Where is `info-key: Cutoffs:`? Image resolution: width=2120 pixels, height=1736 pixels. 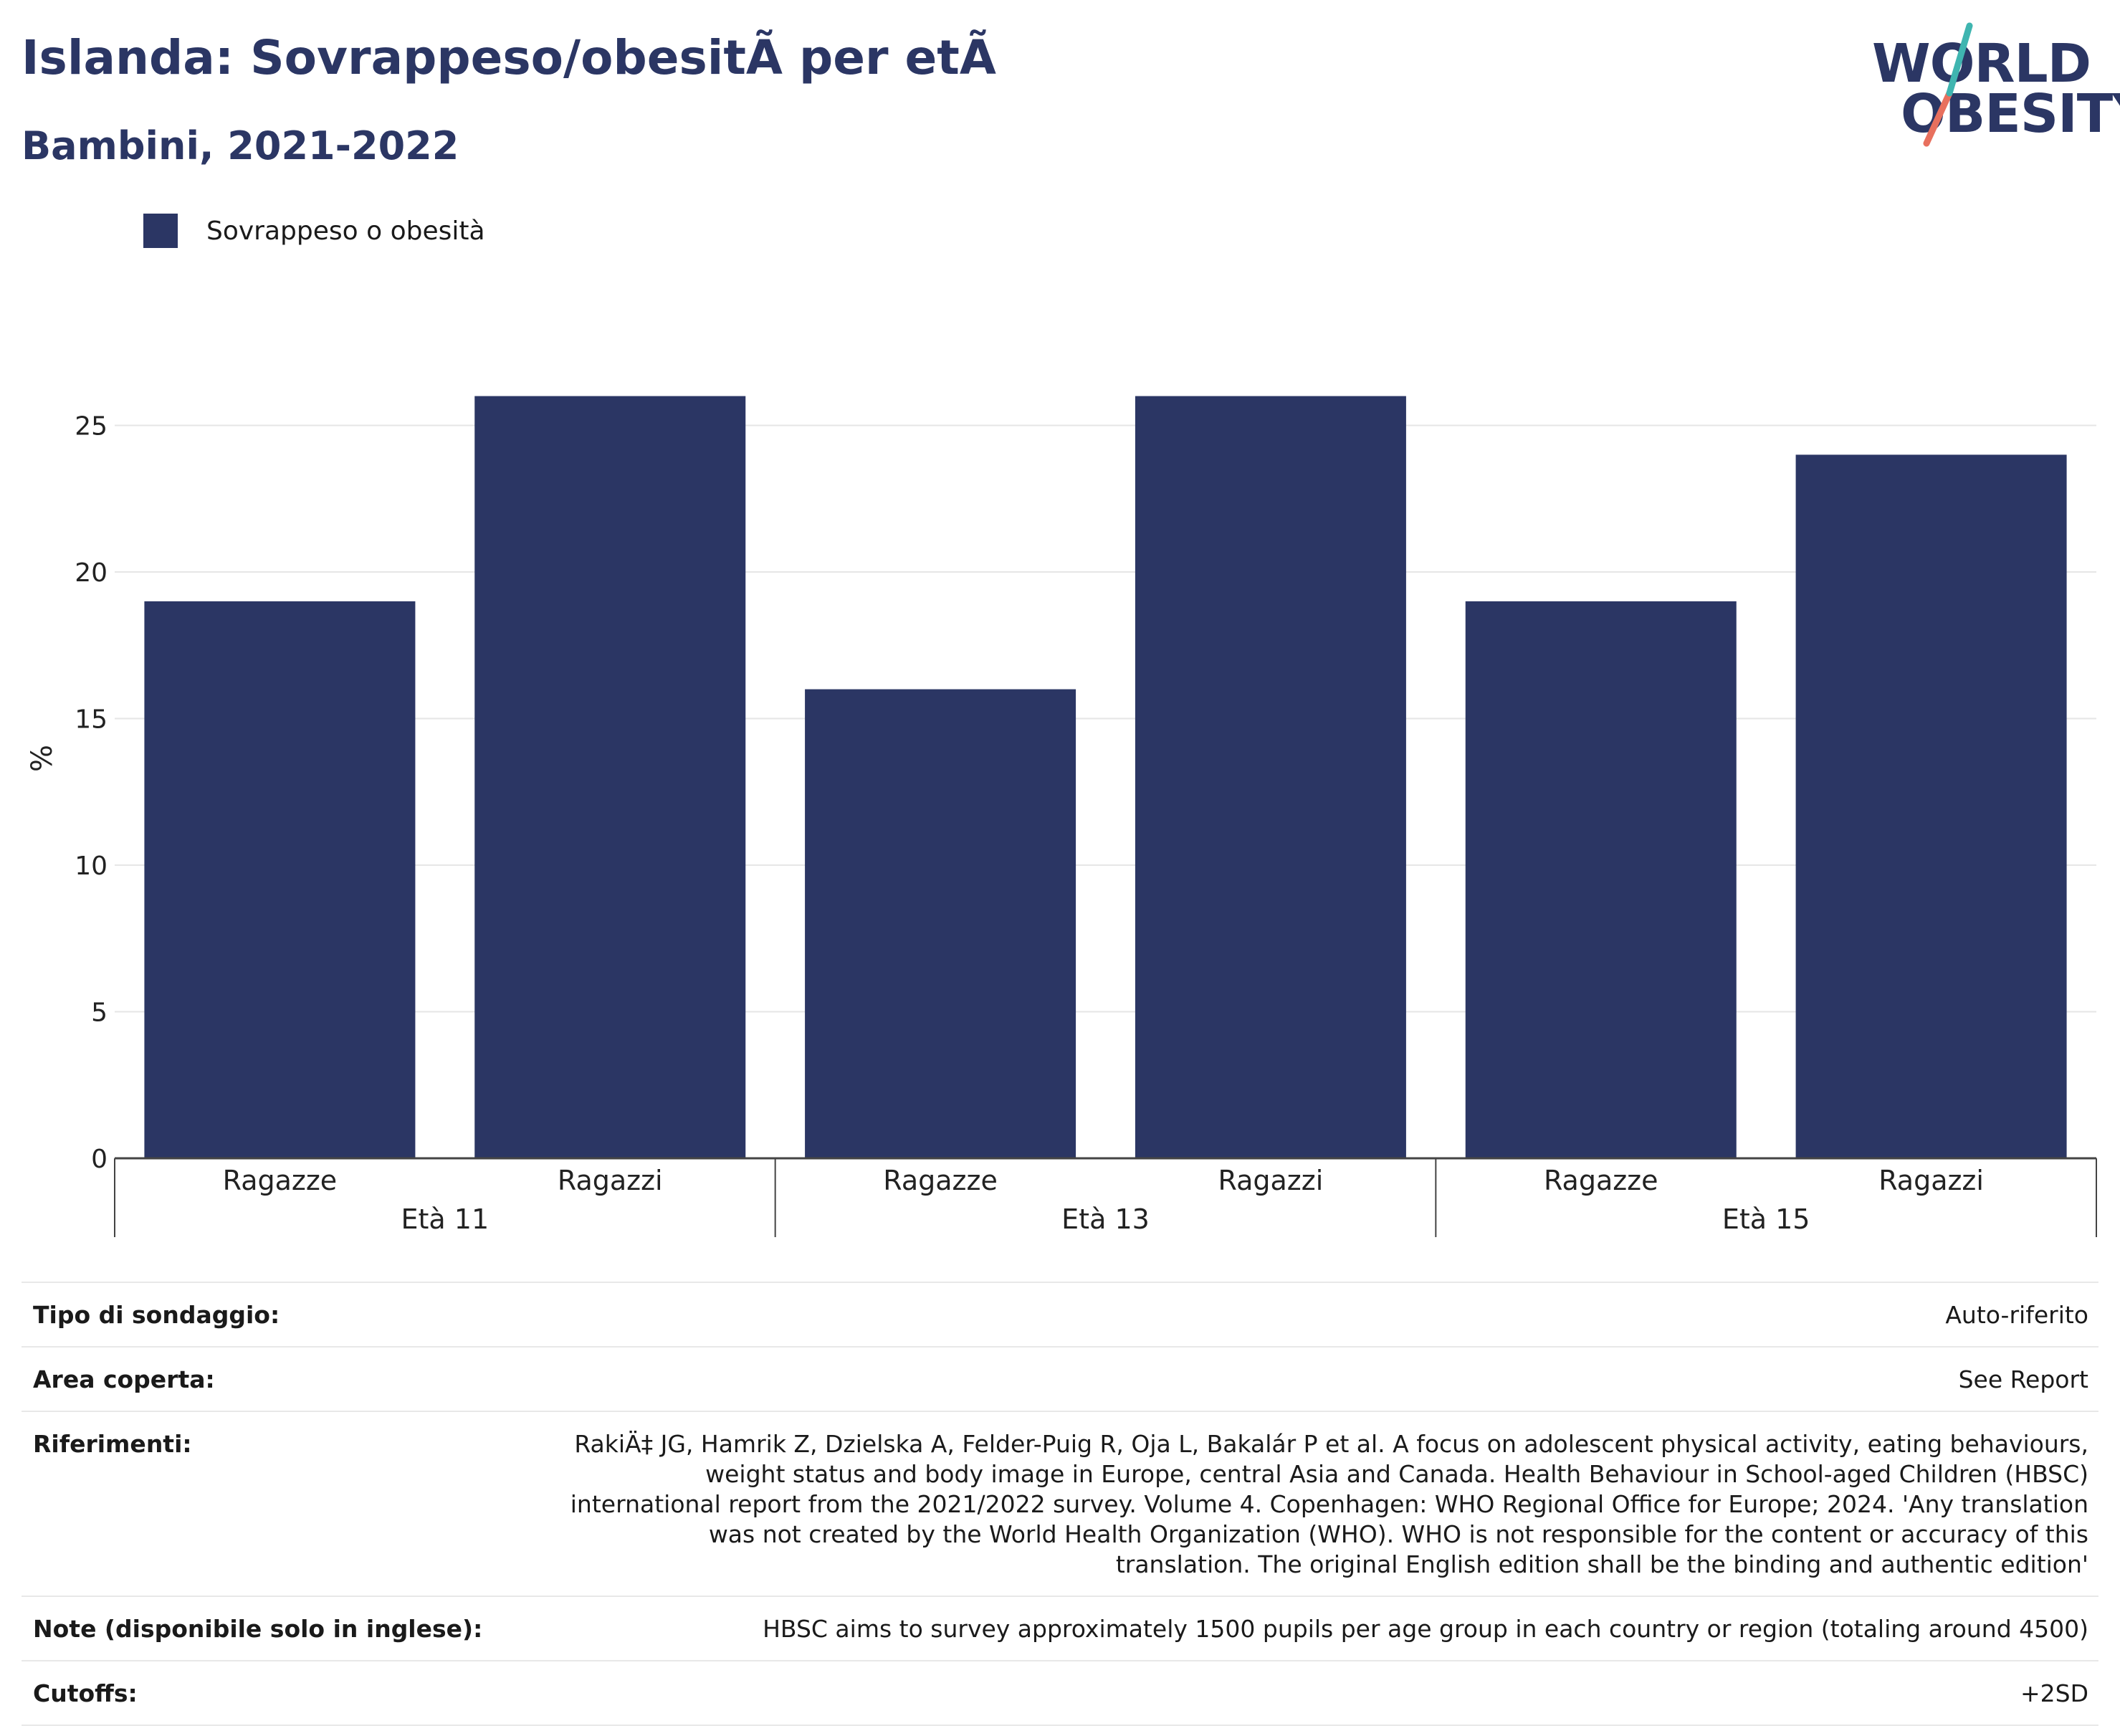 info-key: Cutoffs: is located at coordinates (86, 1693).